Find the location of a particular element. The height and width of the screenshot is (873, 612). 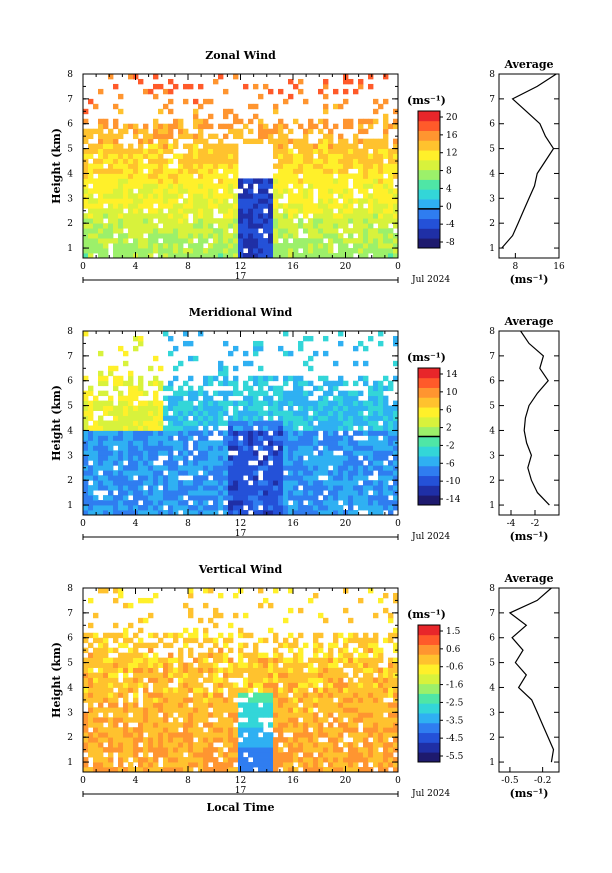

zonal-colorbar-swatch is located at coordinates (429, 214).